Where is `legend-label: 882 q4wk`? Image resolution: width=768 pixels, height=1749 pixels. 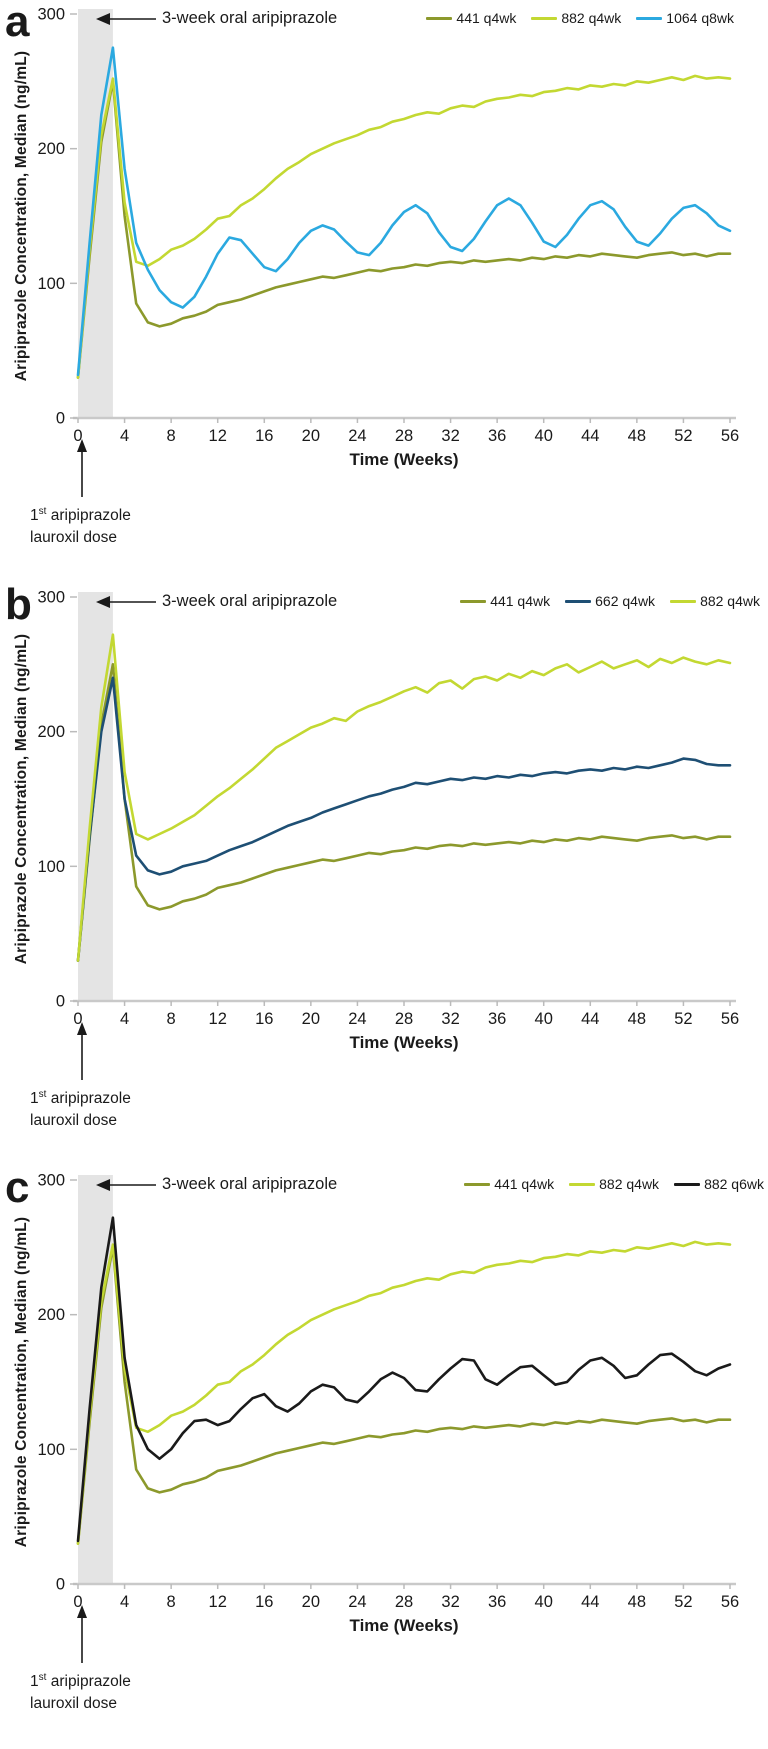
legend-label: 882 q4wk is located at coordinates (591, 18).